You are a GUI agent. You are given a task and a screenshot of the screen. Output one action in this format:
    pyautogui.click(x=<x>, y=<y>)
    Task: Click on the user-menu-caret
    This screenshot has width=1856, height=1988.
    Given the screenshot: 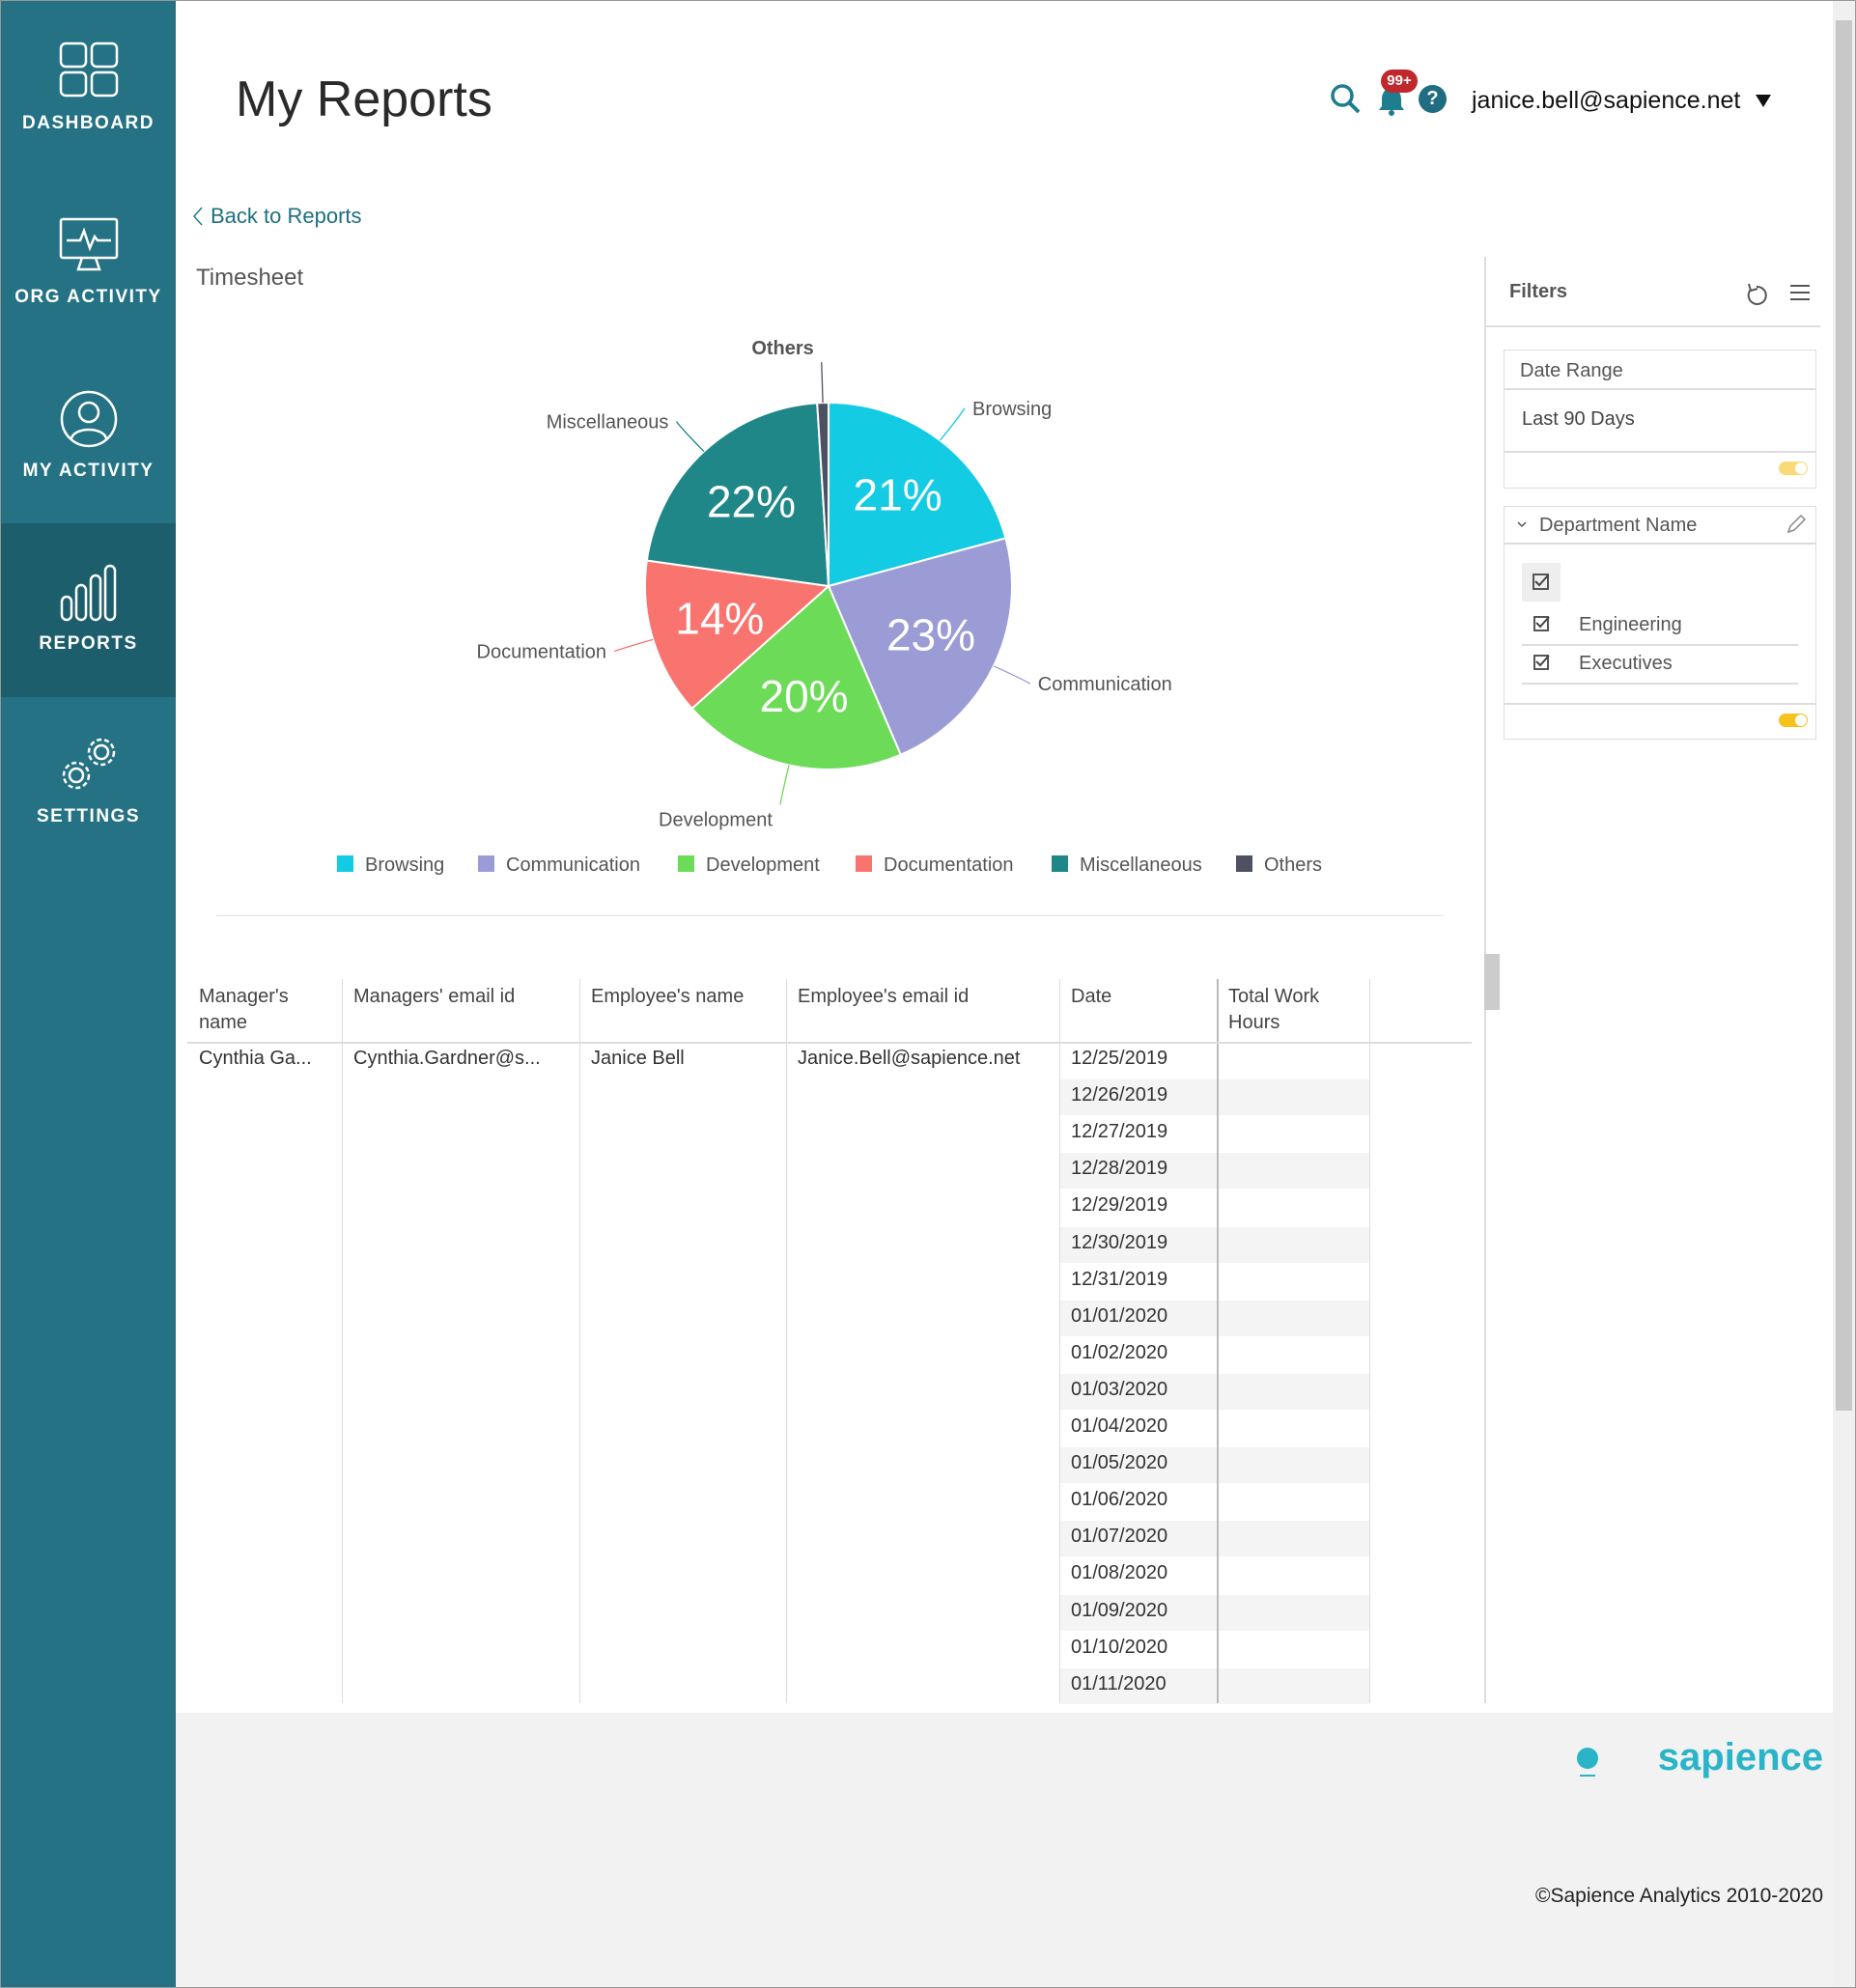 What is the action you would take?
    pyautogui.click(x=1764, y=102)
    